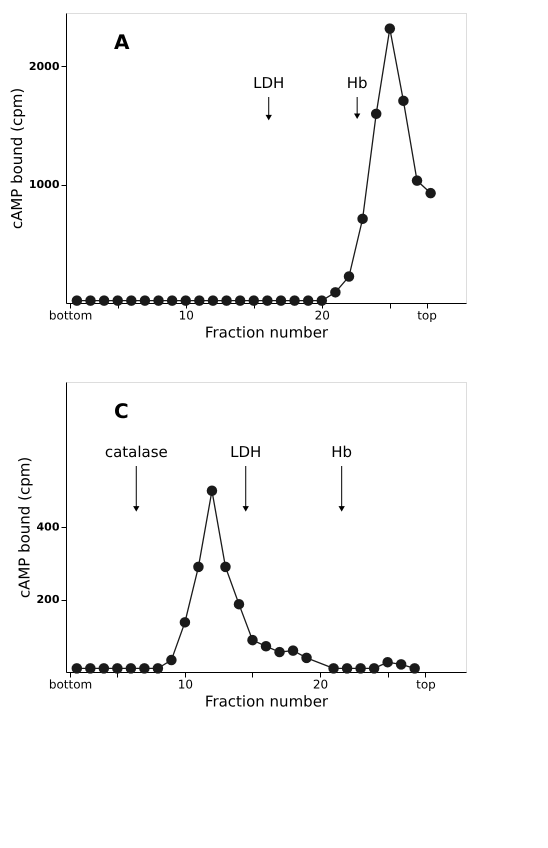  What do you see at coordinates (48, 527) in the screenshot?
I see `y-tick-label: 400` at bounding box center [48, 527].